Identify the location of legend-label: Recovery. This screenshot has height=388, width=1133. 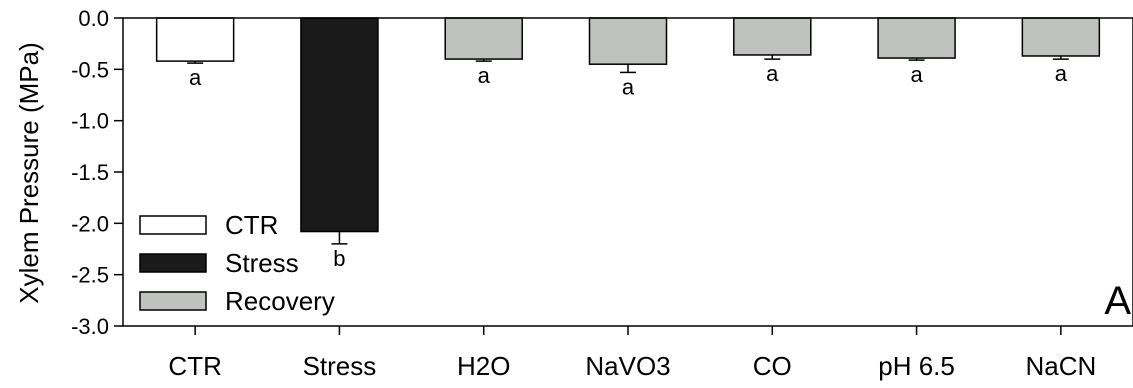
(280, 301).